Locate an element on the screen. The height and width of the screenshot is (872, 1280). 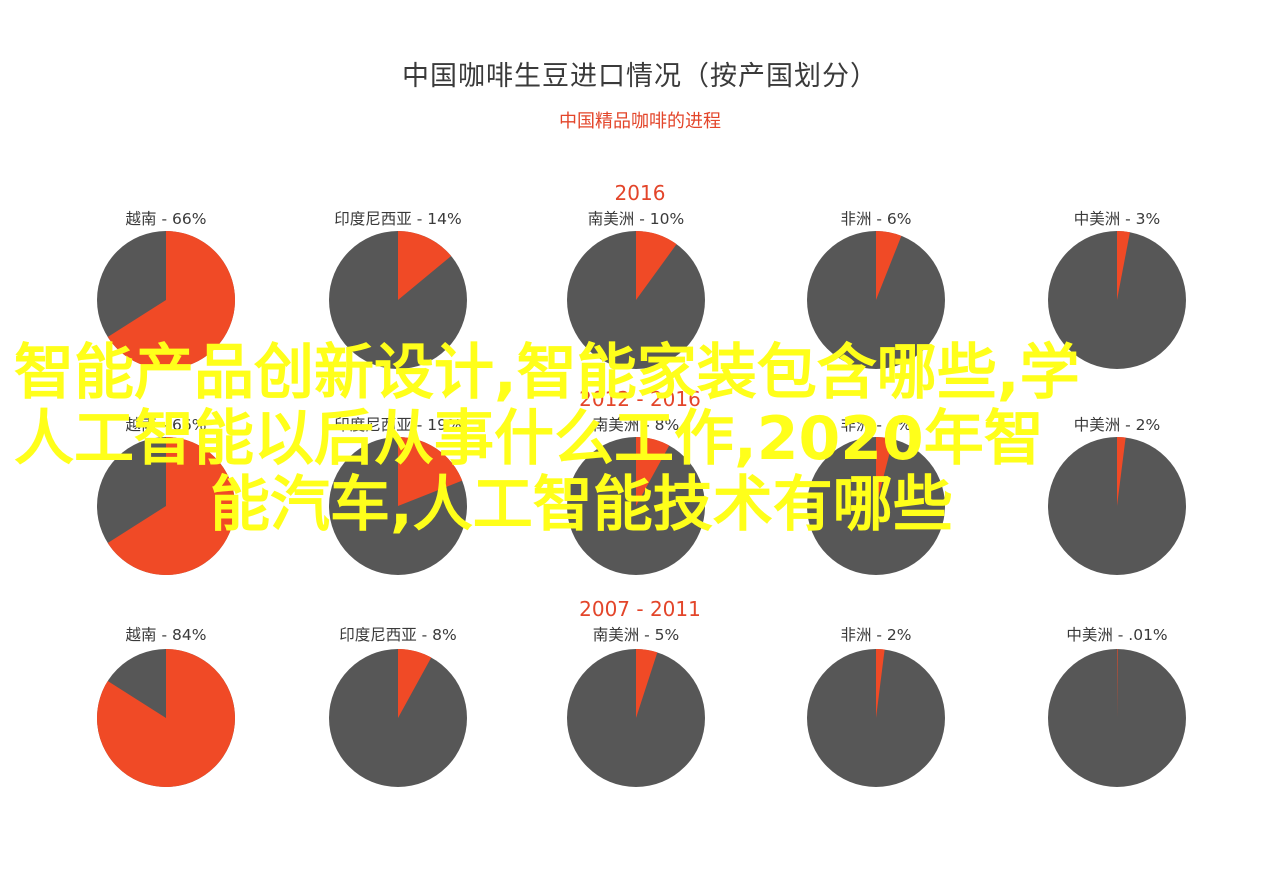
chart-title: 中国咖啡生豆进口情况（按产国划分） is located at coordinates (640, 76).